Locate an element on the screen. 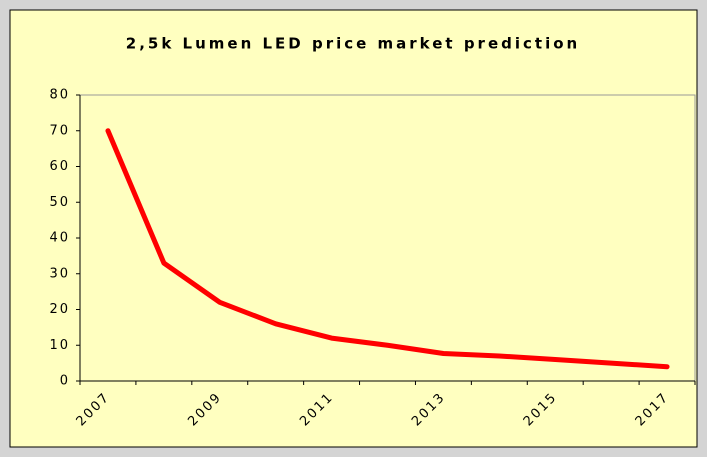 This screenshot has width=707, height=457. y-tick-label: 50 is located at coordinates (59, 202).